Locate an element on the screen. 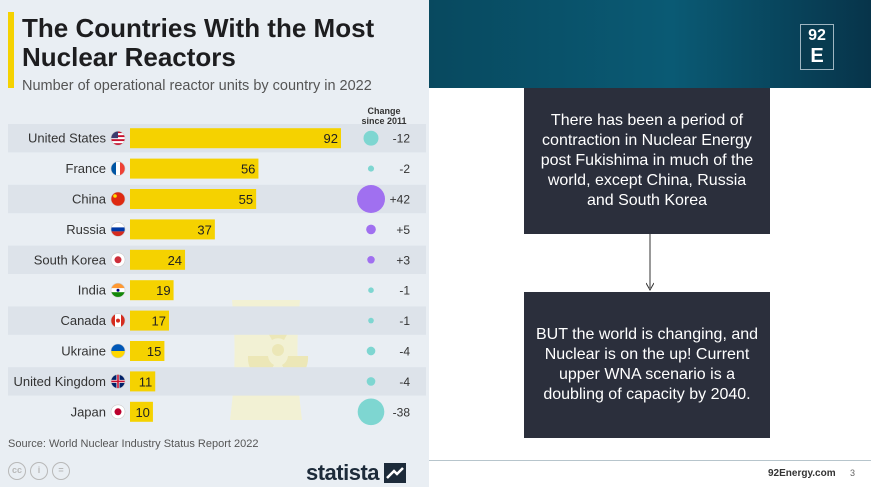  bar-value-label: 15 is located at coordinates (154, 351).